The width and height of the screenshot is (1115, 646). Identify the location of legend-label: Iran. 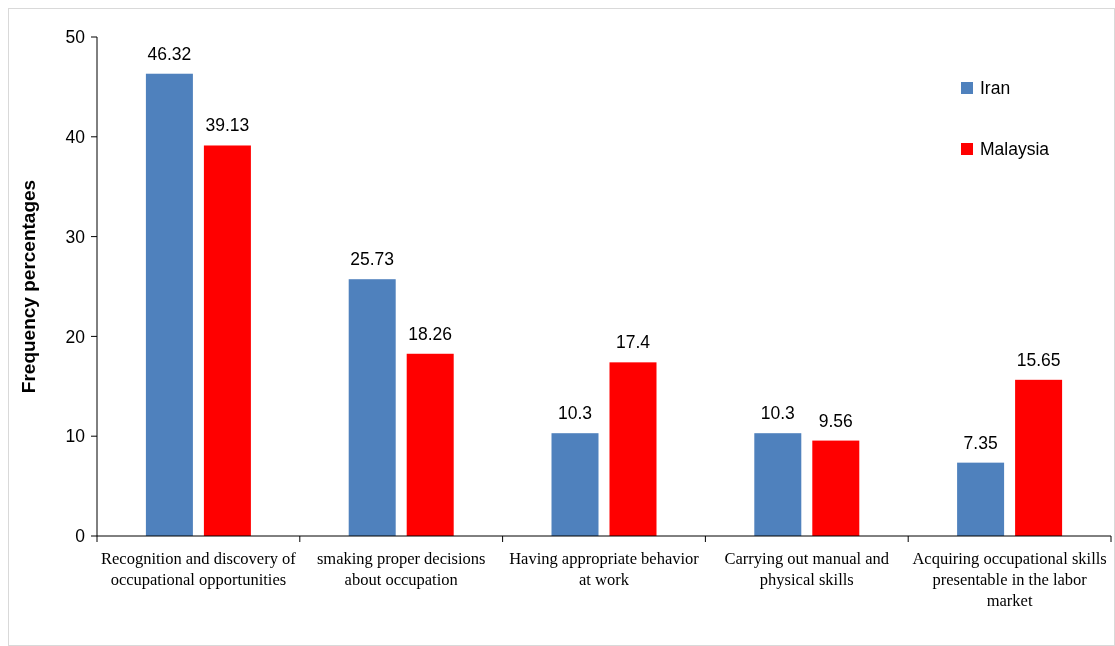
(995, 88).